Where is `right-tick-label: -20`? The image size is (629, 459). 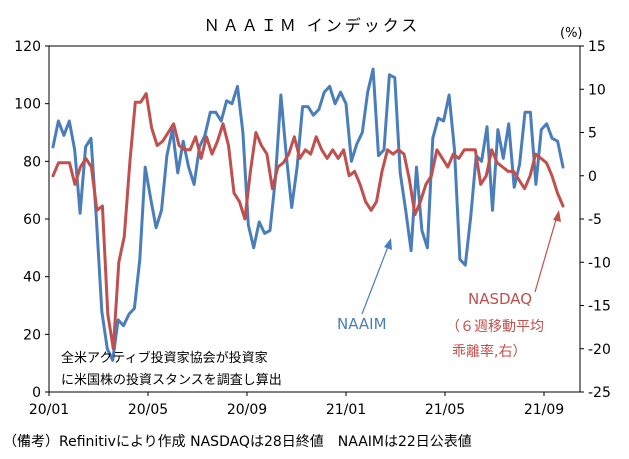 right-tick-label: -20 is located at coordinates (599, 350).